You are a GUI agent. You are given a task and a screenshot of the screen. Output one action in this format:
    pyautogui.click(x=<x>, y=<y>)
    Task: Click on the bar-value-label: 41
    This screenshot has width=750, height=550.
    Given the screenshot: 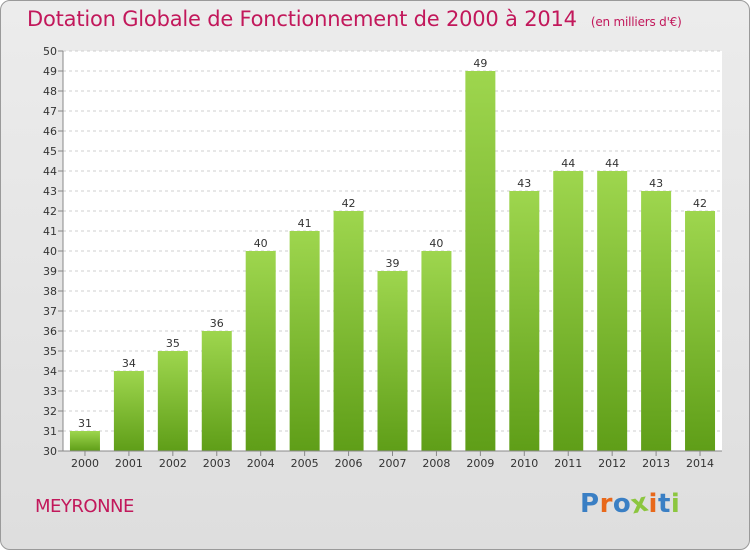 What is the action you would take?
    pyautogui.click(x=305, y=223)
    